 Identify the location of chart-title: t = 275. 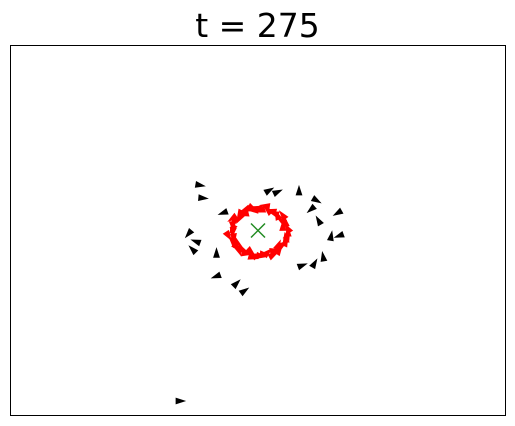
(257, 25).